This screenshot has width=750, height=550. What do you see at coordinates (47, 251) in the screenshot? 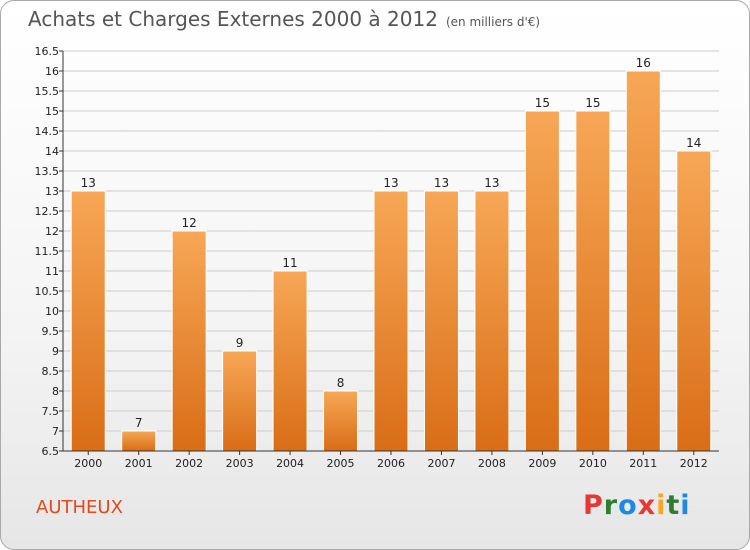
I see `y-tick-label: 11.5` at bounding box center [47, 251].